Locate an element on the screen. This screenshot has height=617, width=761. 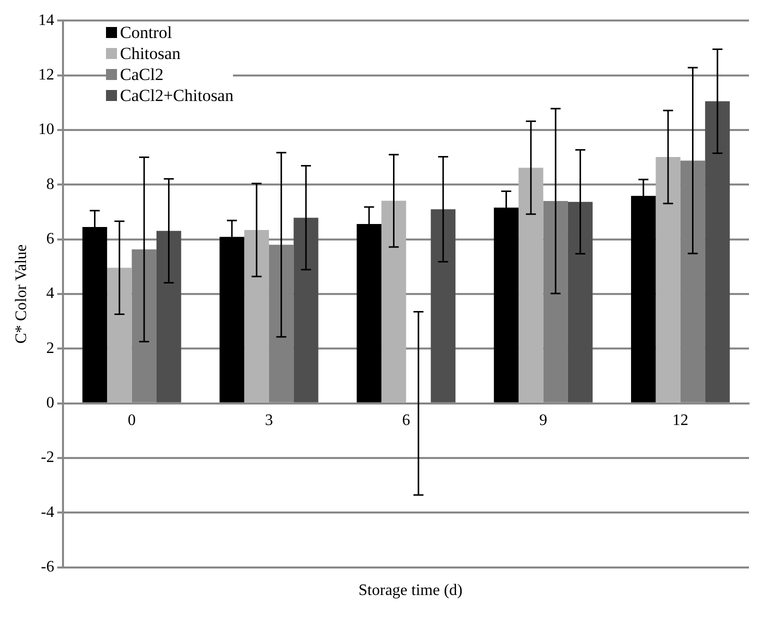
legend-label: CaCl2+Chitosan is located at coordinates (177, 95).